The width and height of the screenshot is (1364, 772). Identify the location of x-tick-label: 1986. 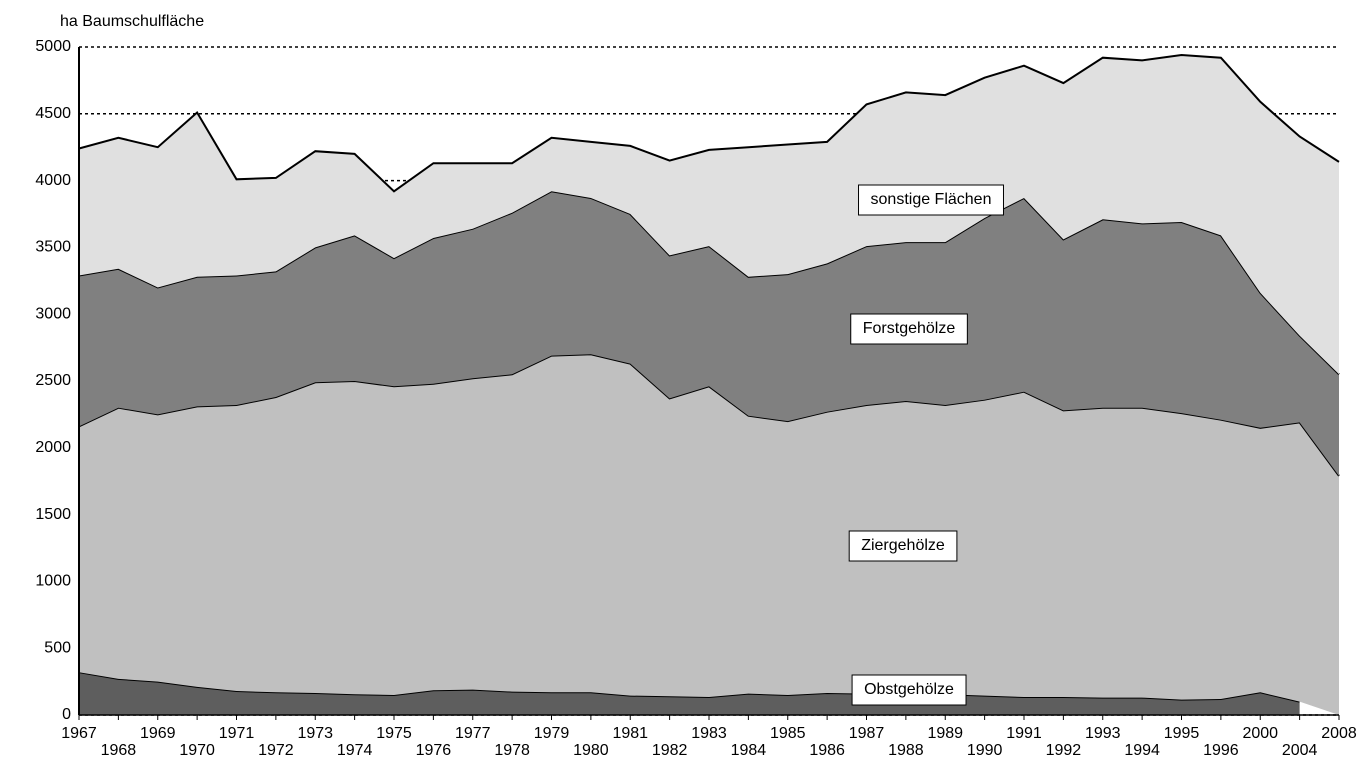
(827, 750).